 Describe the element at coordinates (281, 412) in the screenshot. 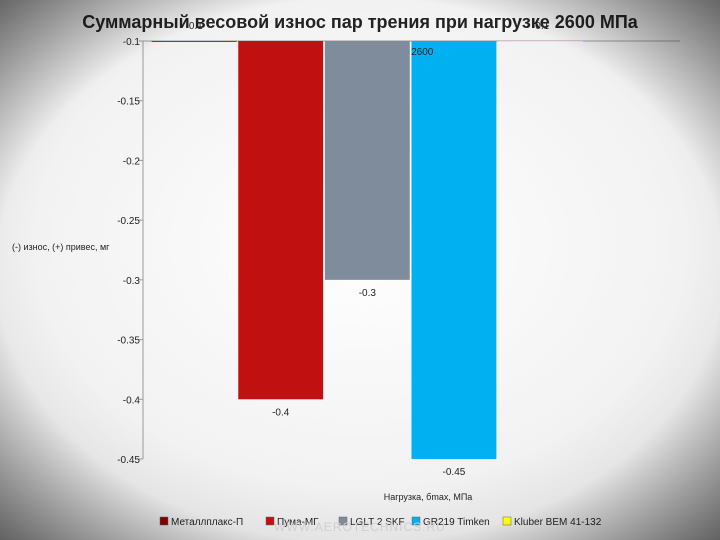

I see `data-label: -0.4` at that location.